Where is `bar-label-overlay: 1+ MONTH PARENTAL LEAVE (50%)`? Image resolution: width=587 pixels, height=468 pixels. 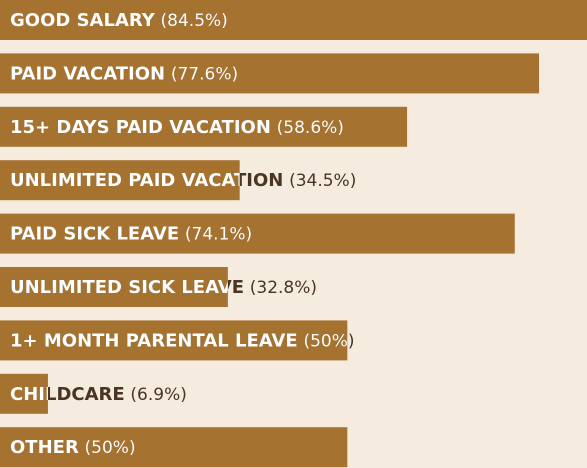
bar-label-overlay: 1+ MONTH PARENTAL LEAVE (50%) is located at coordinates (182, 340).